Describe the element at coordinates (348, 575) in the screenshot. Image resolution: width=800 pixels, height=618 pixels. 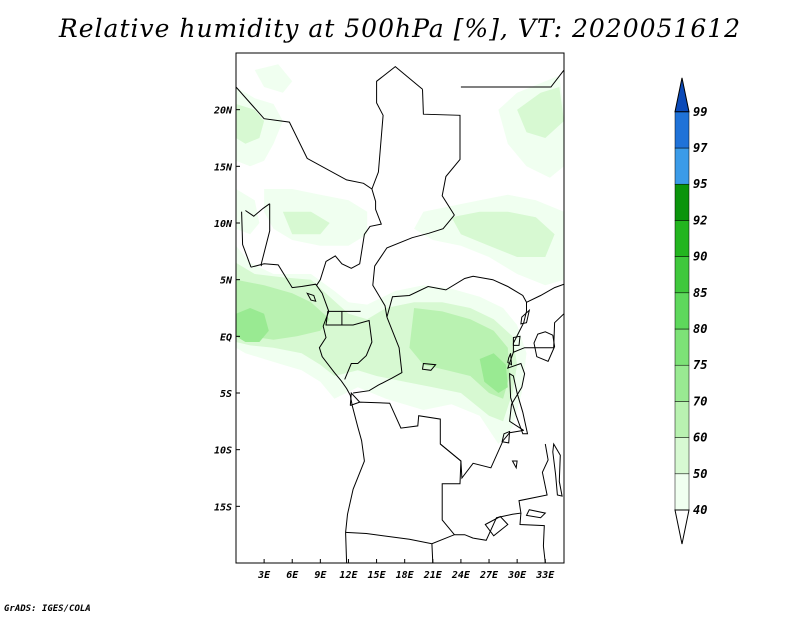
I see `lon-tick-label: 12E` at that location.